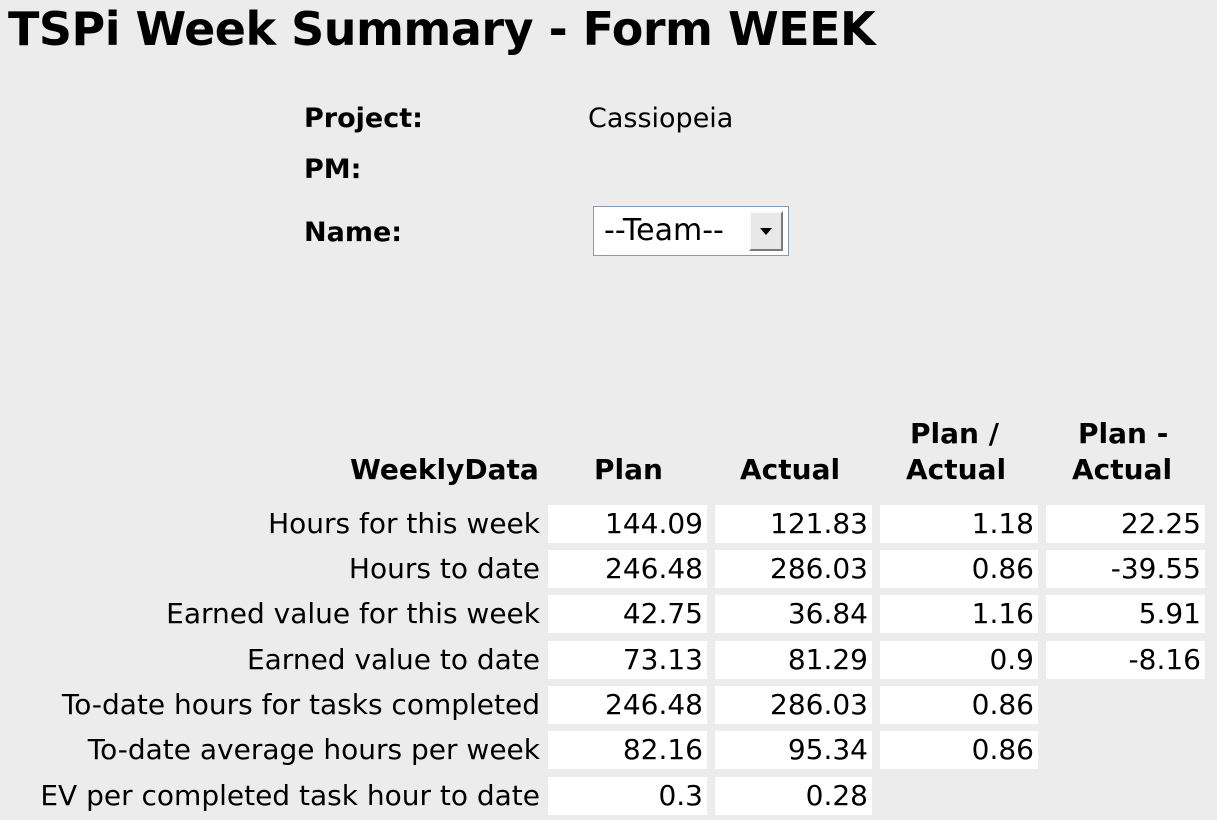 Image resolution: width=1217 pixels, height=820 pixels. Describe the element at coordinates (442, 29) in the screenshot. I see `page-title: TSPi Week Summary - Form WEEK` at that location.